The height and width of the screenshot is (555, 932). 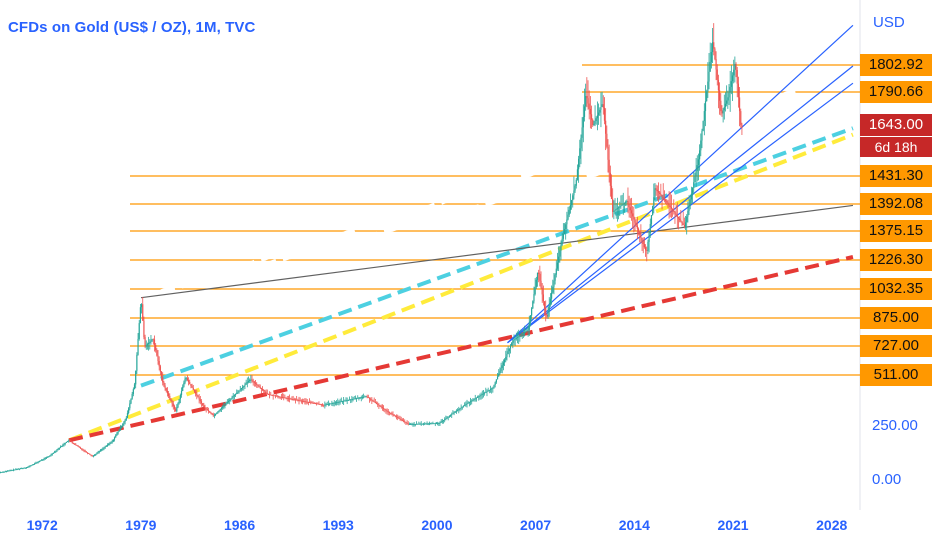 I want to click on candle-1994.17, so click(x=341, y=400).